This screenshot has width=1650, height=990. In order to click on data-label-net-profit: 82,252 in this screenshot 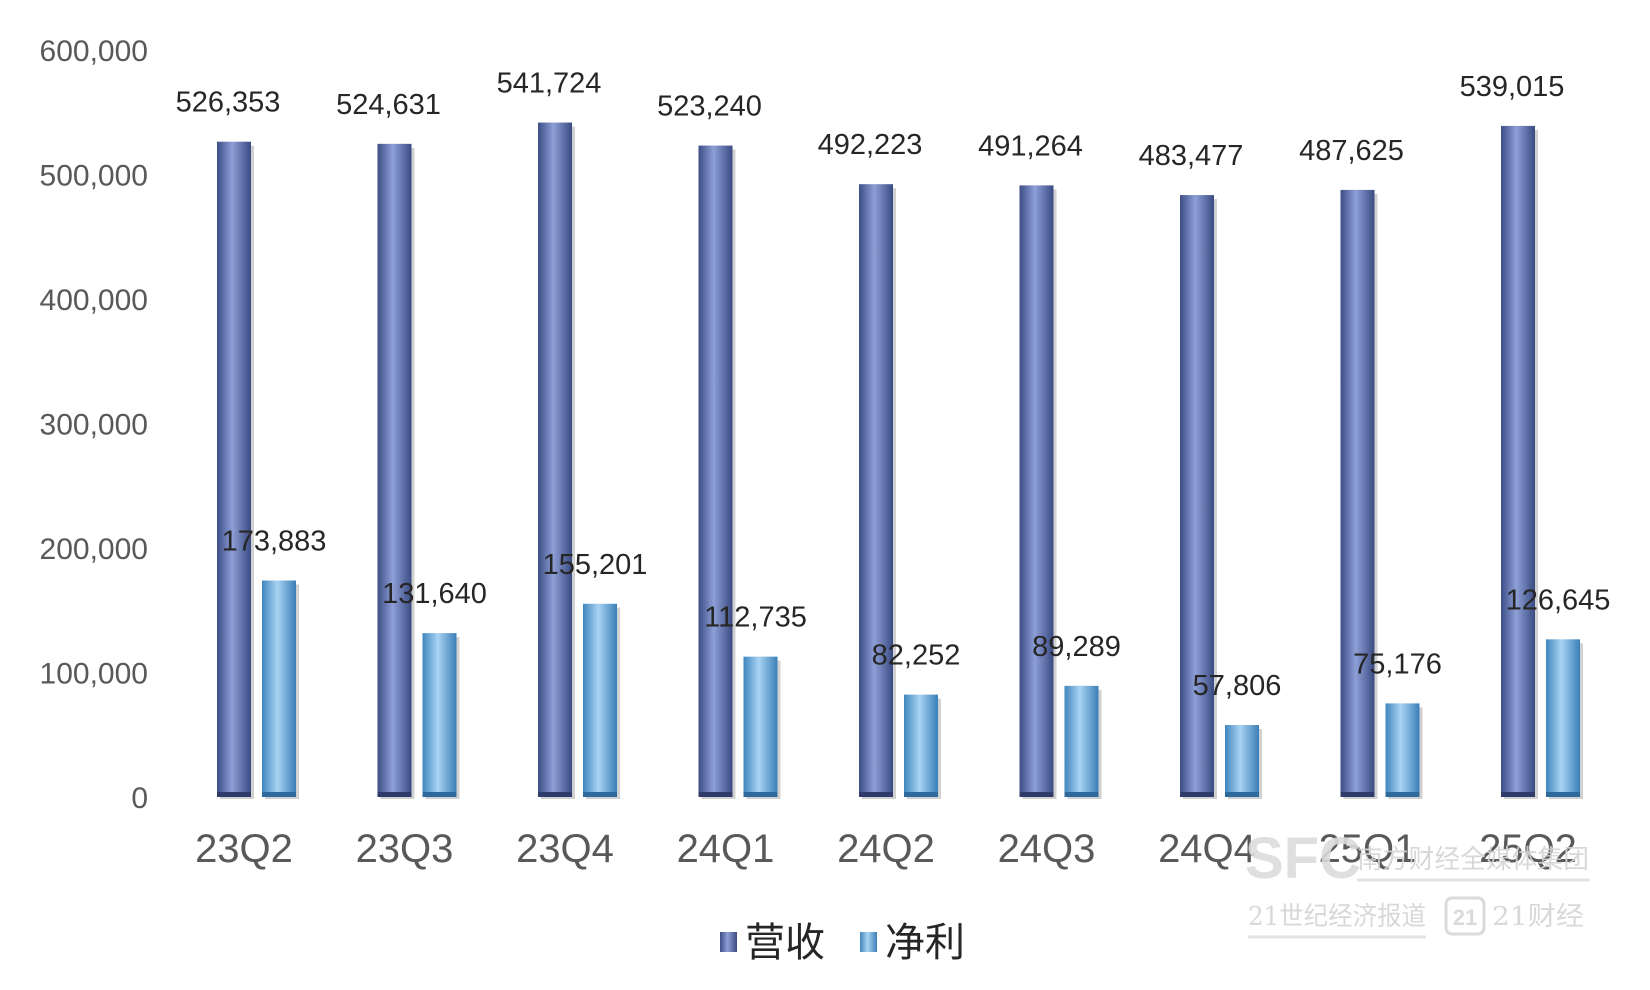, I will do `click(916, 656)`.